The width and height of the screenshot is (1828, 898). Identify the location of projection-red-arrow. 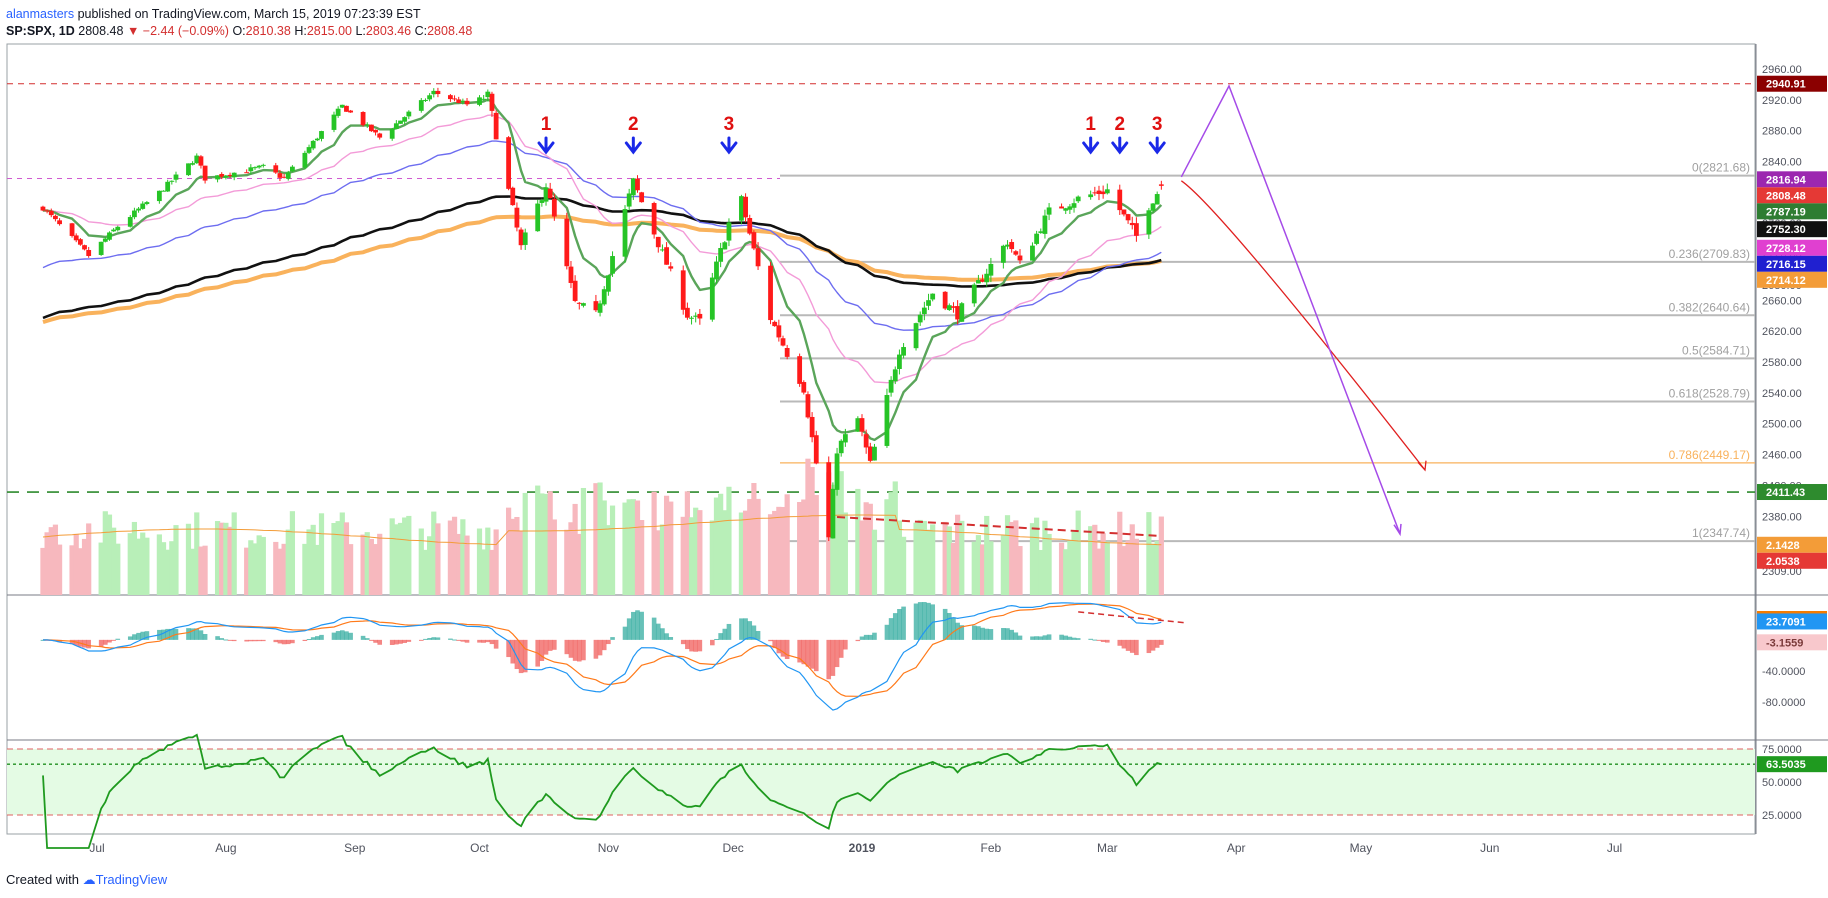
(1303, 325).